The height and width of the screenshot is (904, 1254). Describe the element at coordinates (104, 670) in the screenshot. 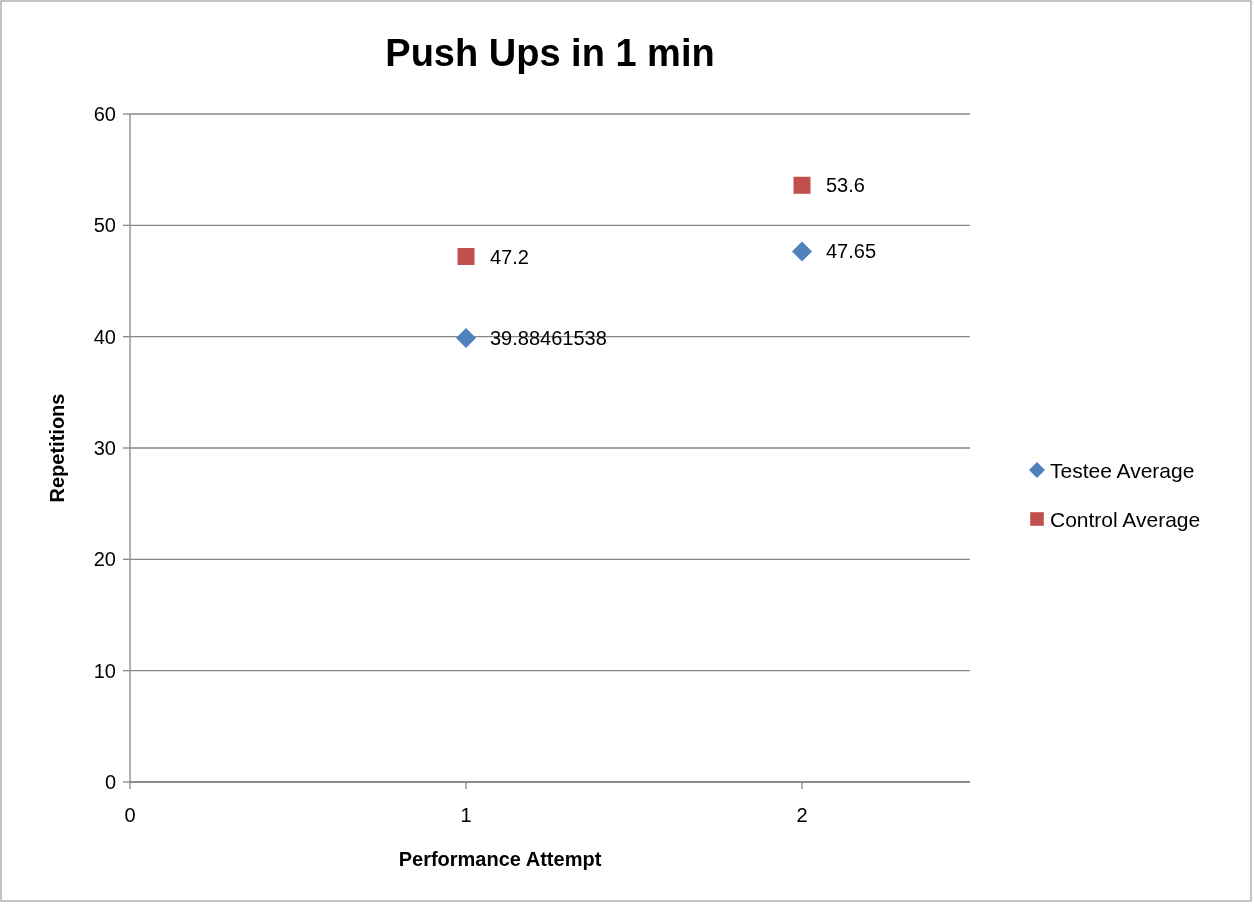

I see `y-tick-label: 10` at that location.